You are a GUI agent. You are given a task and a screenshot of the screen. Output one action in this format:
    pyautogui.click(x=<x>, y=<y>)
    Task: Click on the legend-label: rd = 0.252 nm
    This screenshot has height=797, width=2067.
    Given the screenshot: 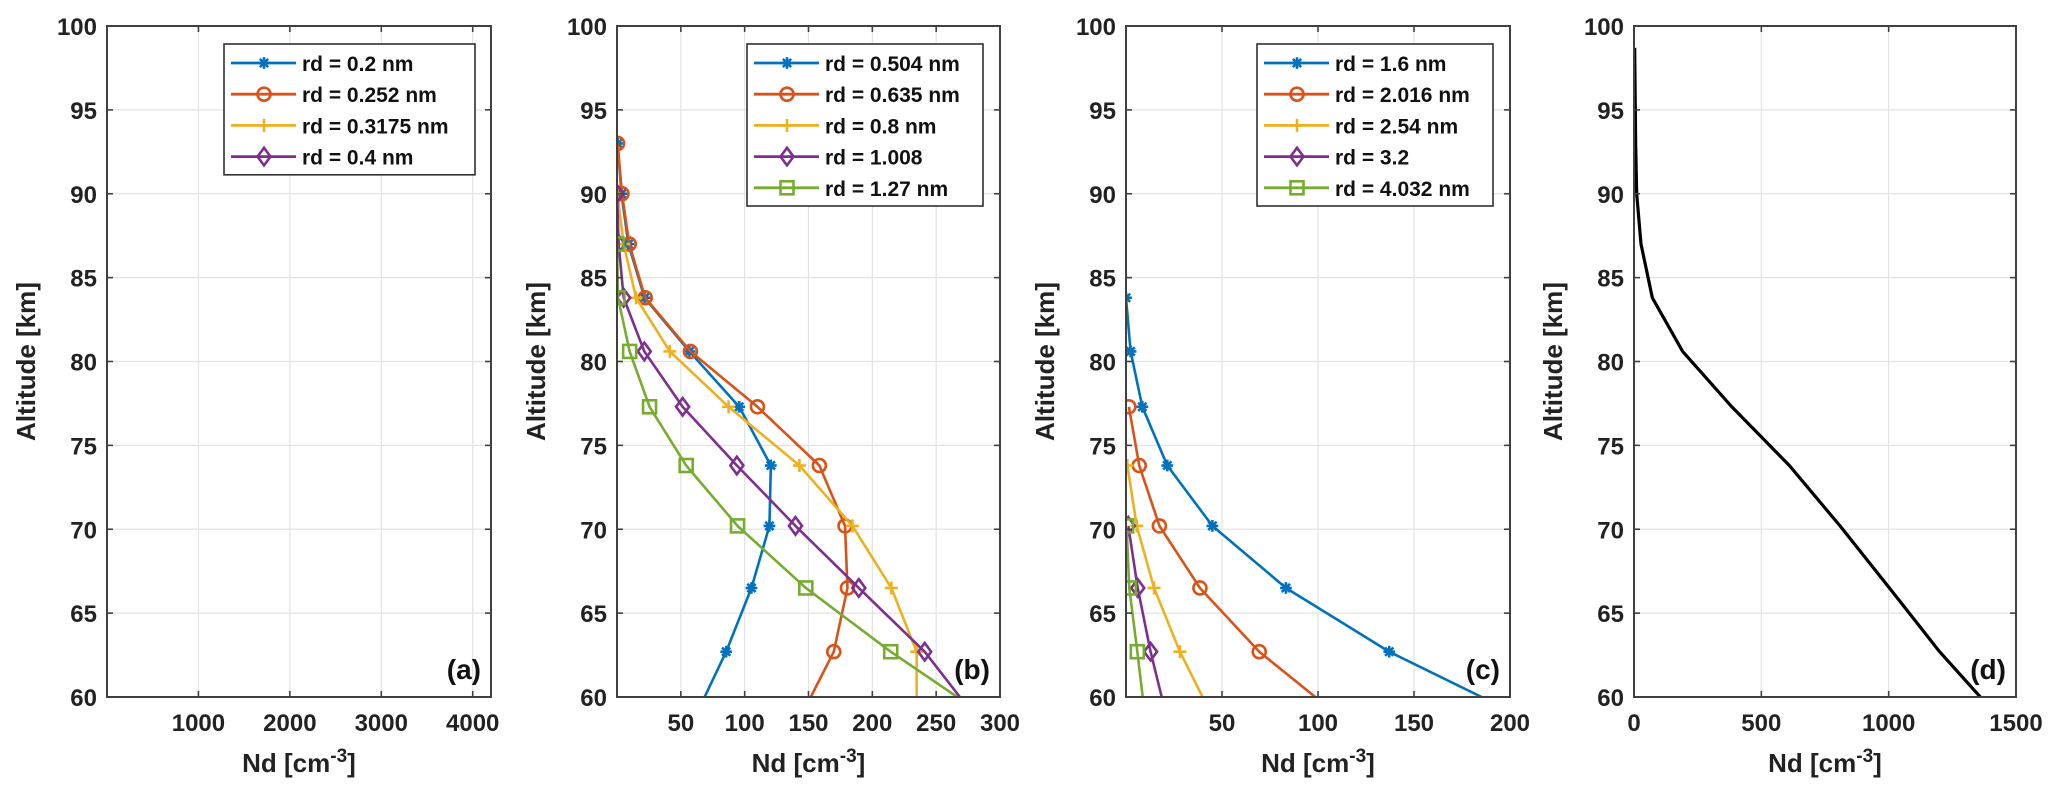 What is the action you would take?
    pyautogui.click(x=369, y=95)
    